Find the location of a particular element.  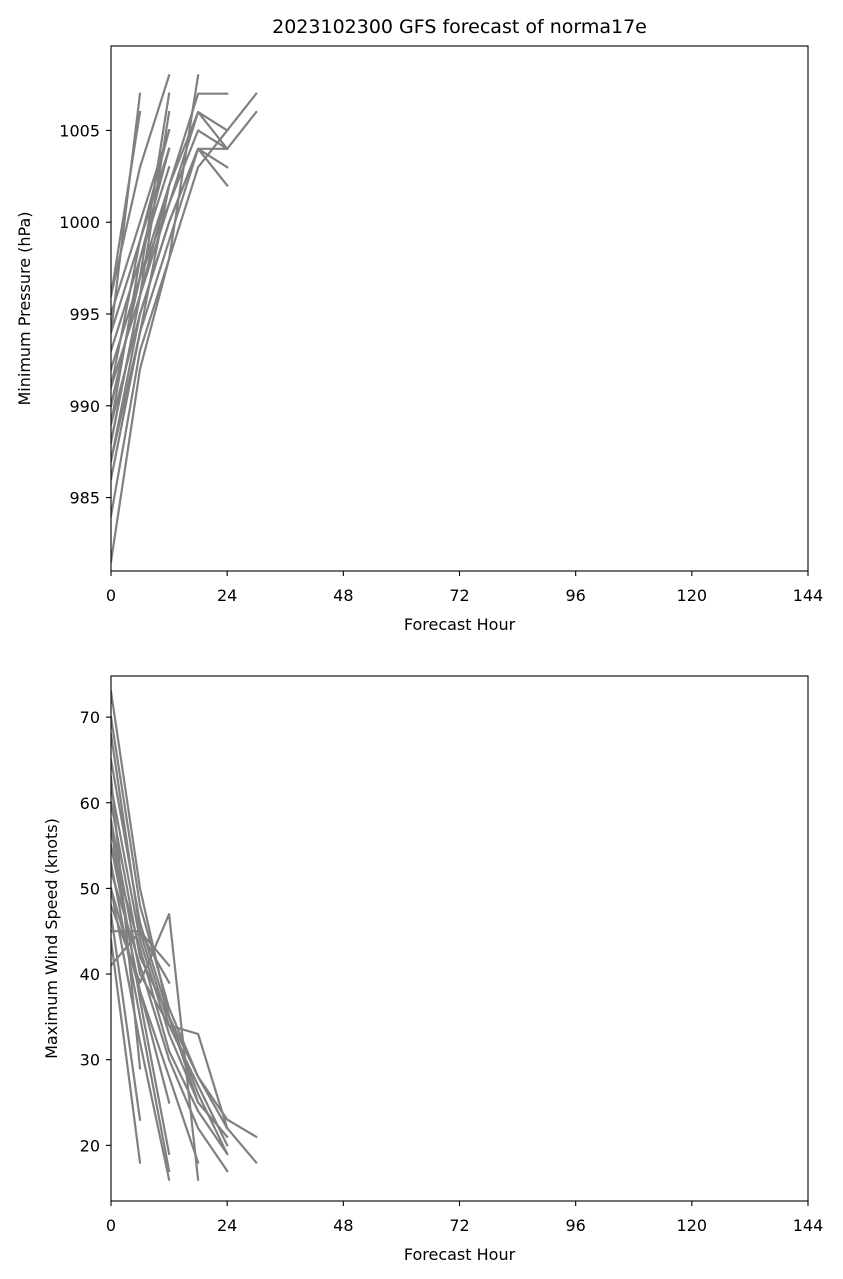

wind-x-tick-label: 96 is located at coordinates (575, 1225).